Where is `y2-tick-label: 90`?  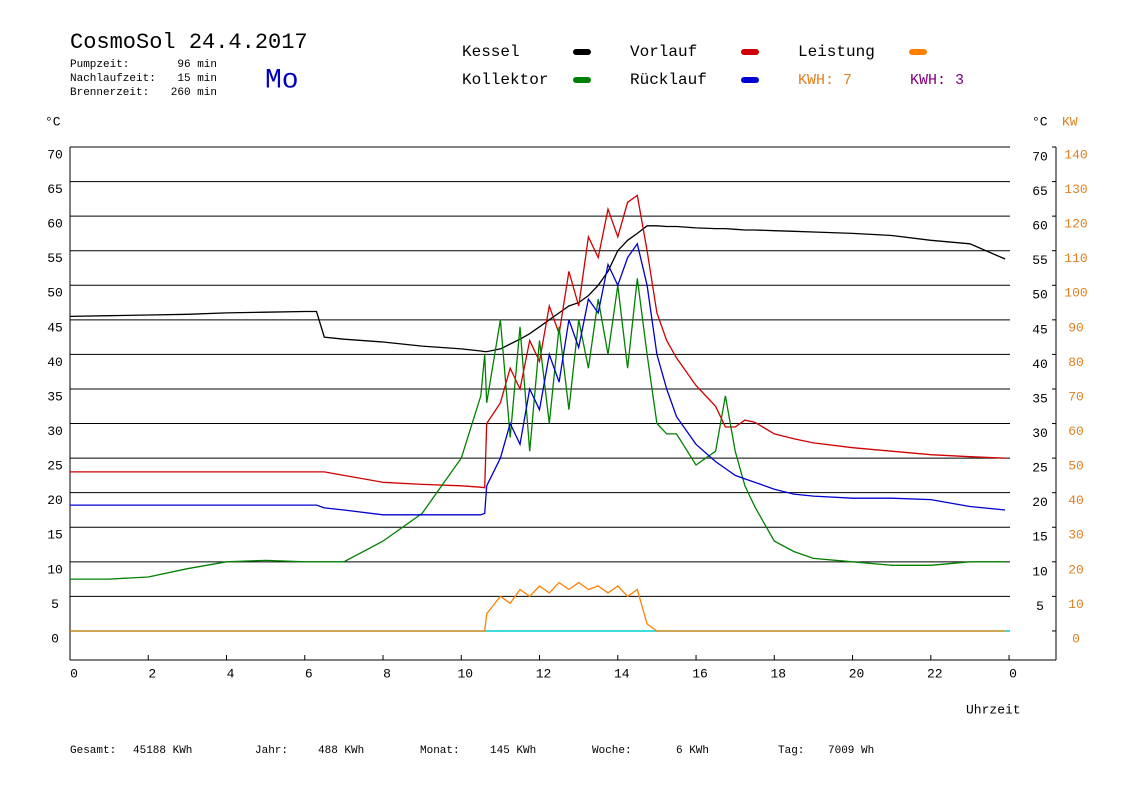 y2-tick-label: 90 is located at coordinates (1076, 327).